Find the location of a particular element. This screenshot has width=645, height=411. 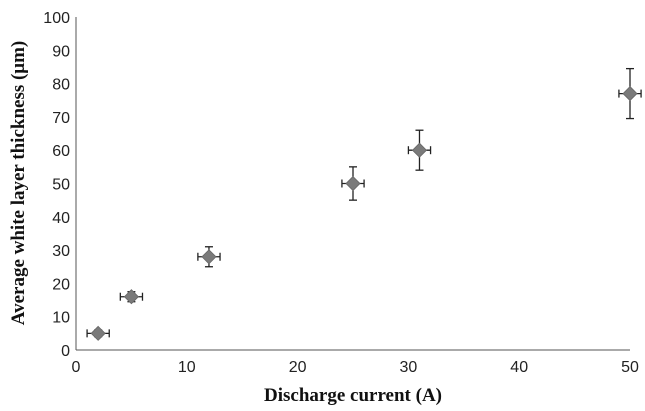

y-tick-label: 30 is located at coordinates (61, 251).